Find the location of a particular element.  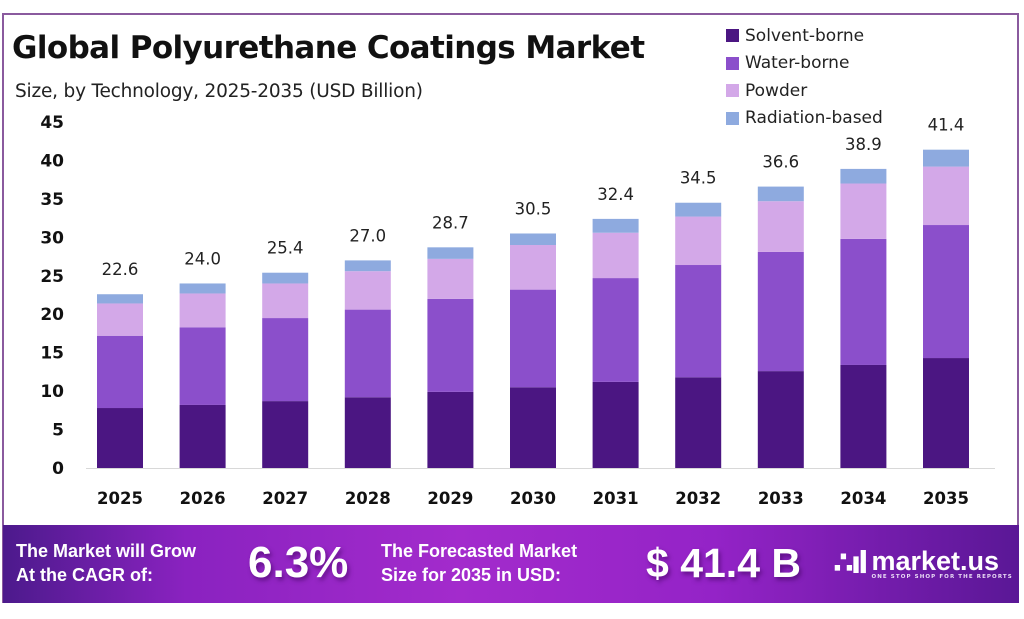

y-tick-label: 5 is located at coordinates (58, 431).